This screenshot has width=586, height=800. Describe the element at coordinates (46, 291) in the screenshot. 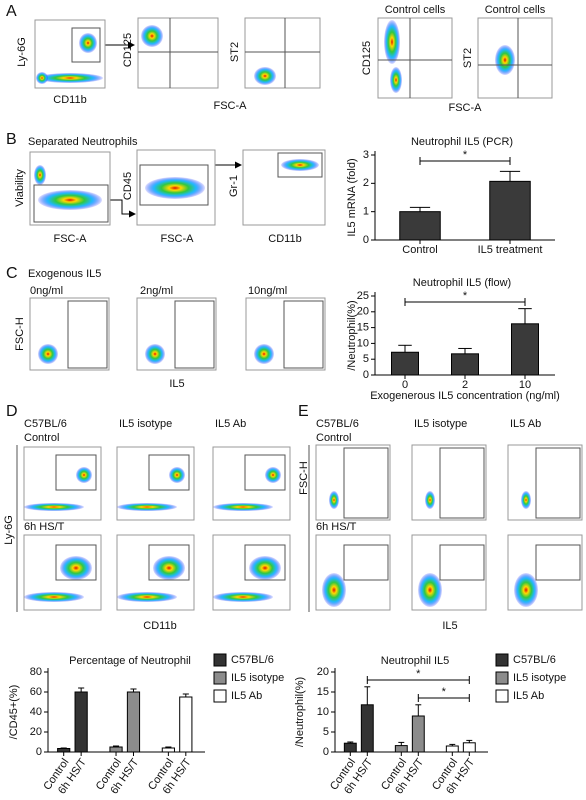

I see `plot-title: 0ng/ml` at that location.